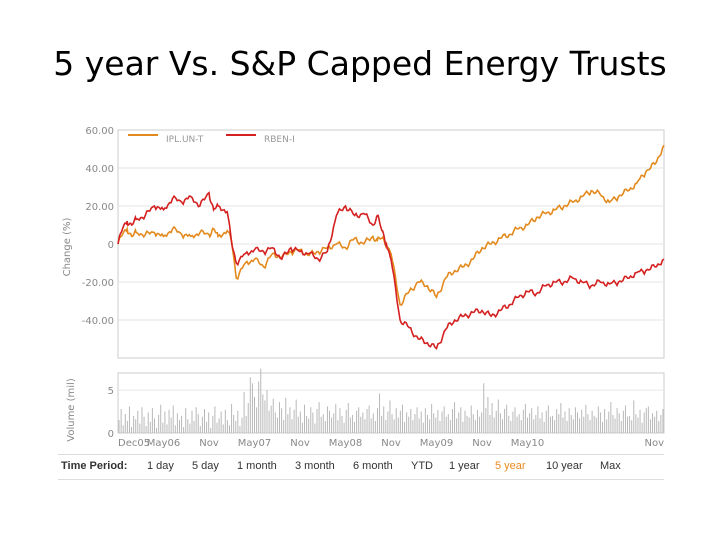  Describe the element at coordinates (185, 140) in the screenshot. I see `legend-label-ipl: IPL.UN-T` at that location.